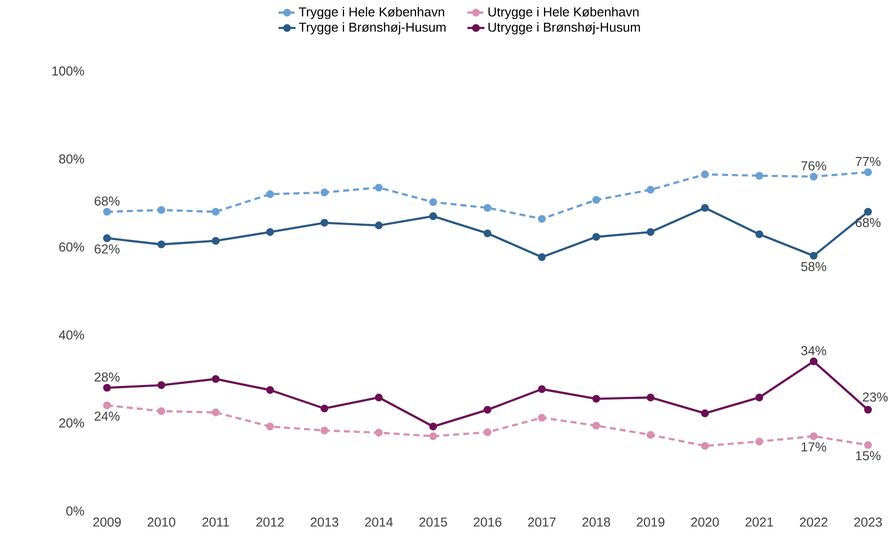 Image resolution: width=895 pixels, height=545 pixels. Describe the element at coordinates (564, 28) in the screenshot. I see `legend-label: Utrygge i Brønshøj-Husum` at that location.